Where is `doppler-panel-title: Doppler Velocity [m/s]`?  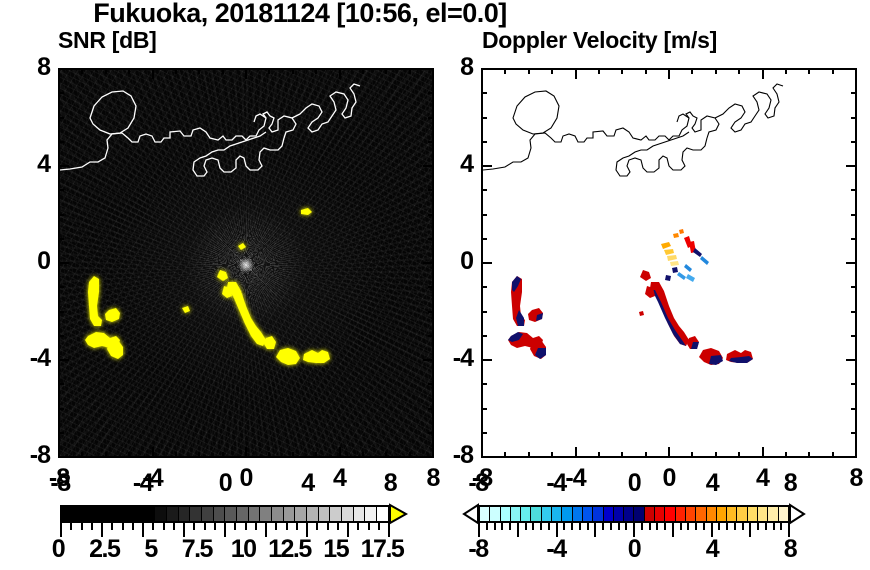
doppler-panel-title: Doppler Velocity [m/s] is located at coordinates (599, 40).